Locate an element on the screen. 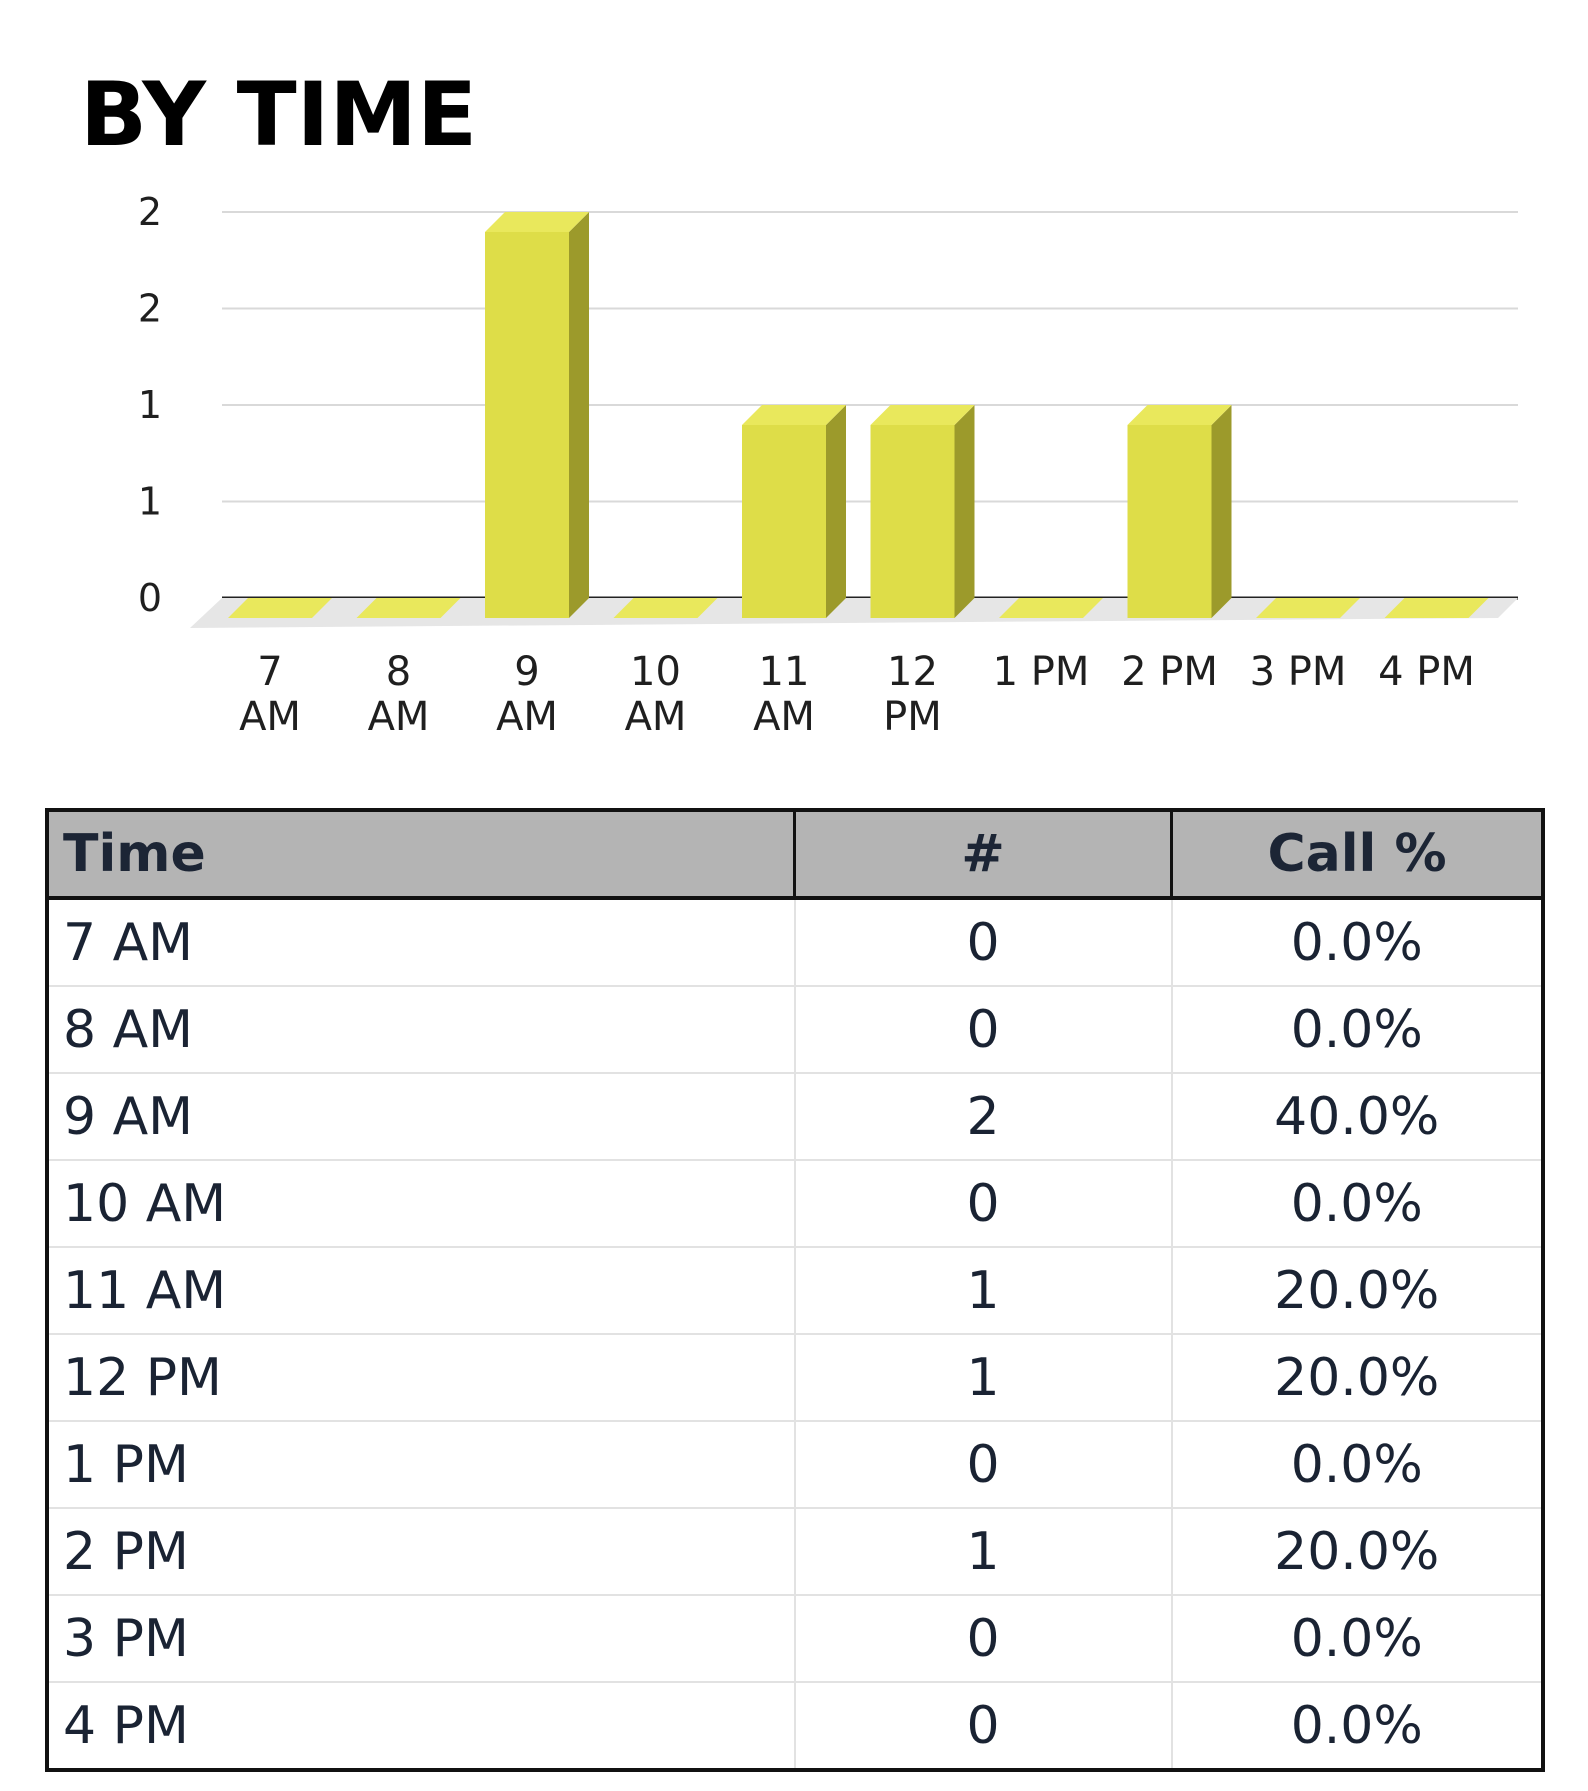 Image resolution: width=1588 pixels, height=1791 pixels. table-row: 8 AM 0 0.0% is located at coordinates (795, 1029).